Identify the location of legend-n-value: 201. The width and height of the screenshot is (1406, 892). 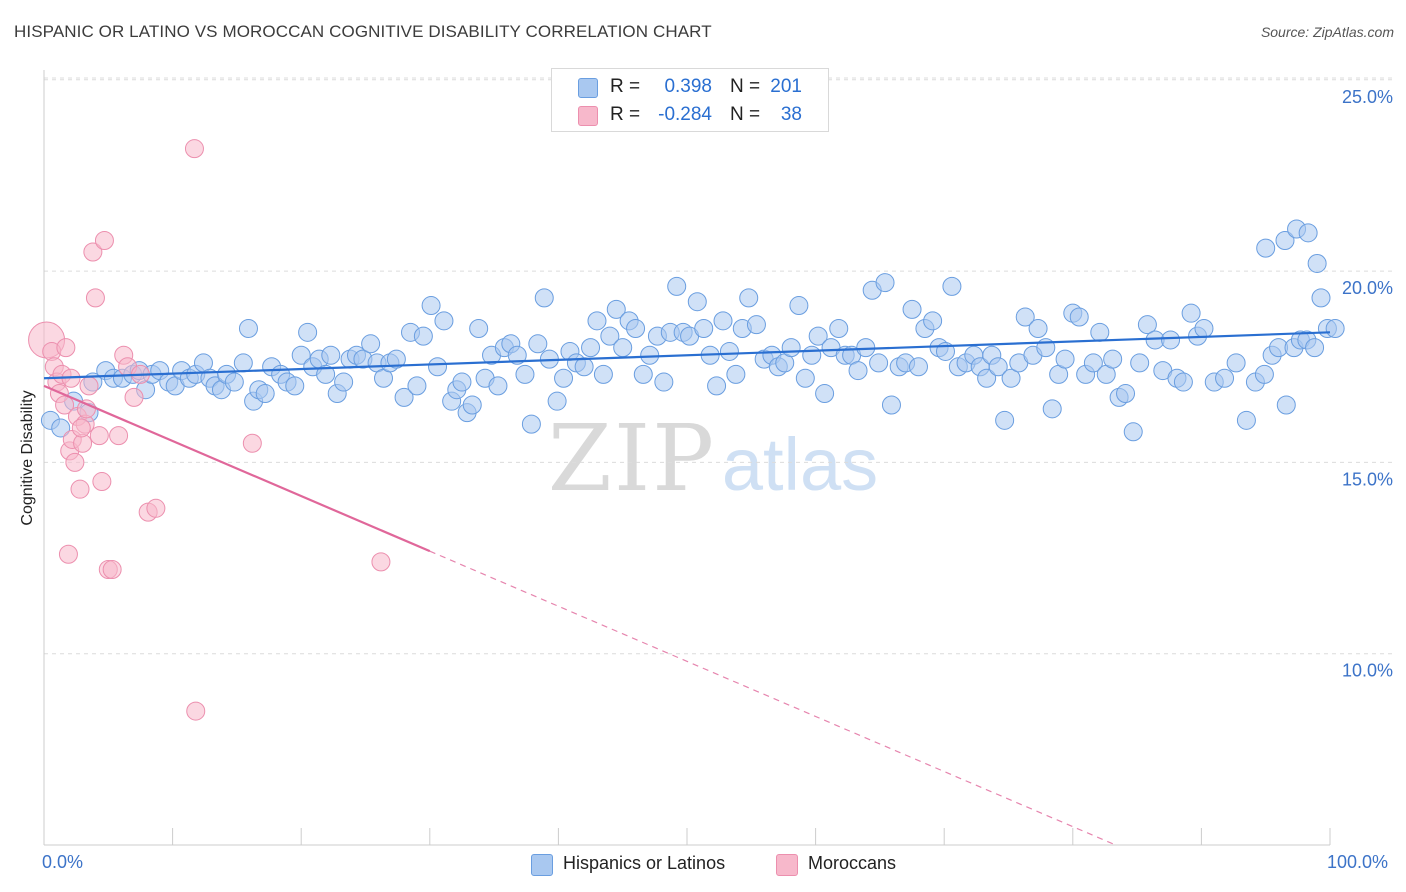
(786, 86).